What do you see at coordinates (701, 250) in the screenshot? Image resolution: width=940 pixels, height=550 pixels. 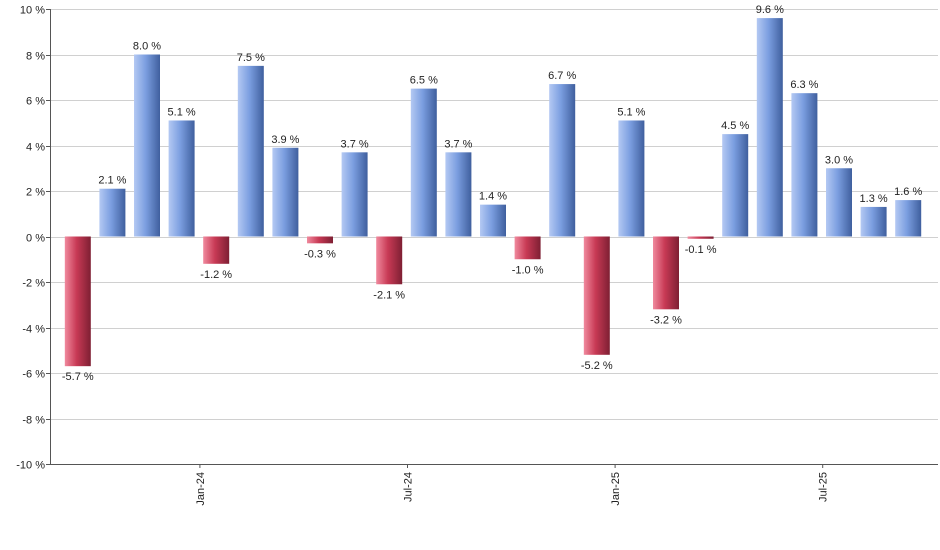 I see `bar-data-label: -0.1 %` at bounding box center [701, 250].